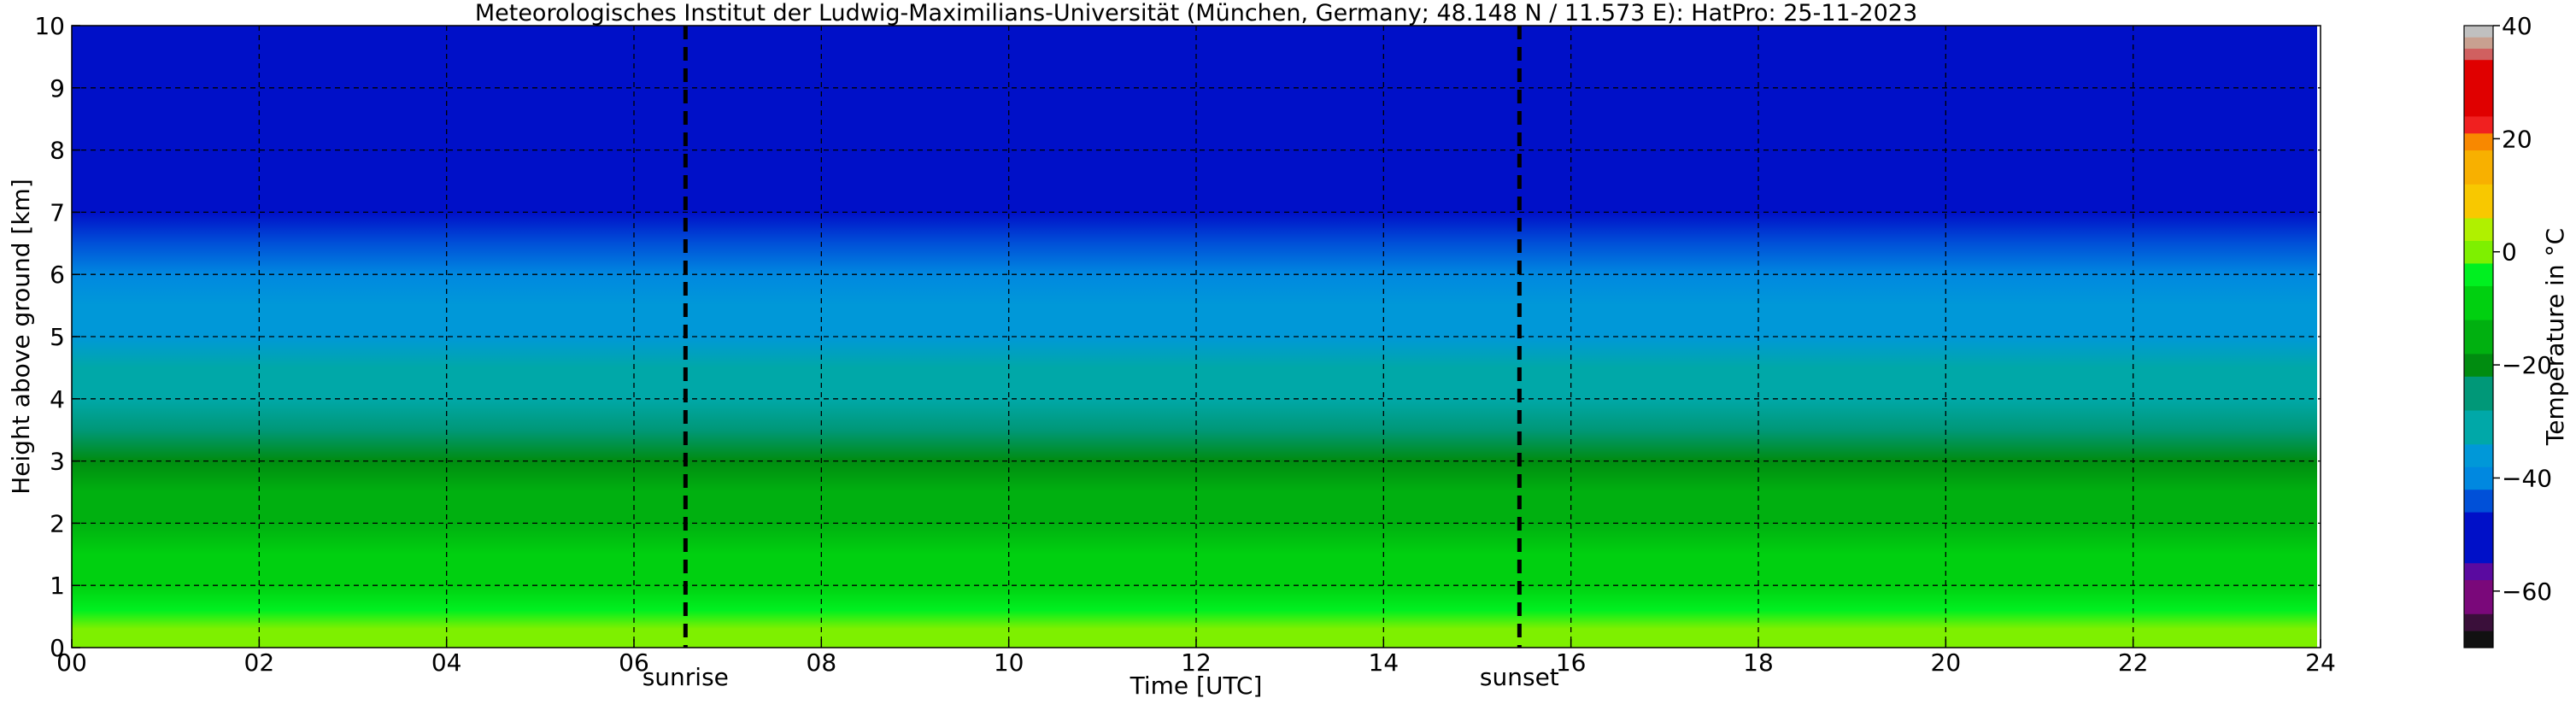 The width and height of the screenshot is (2576, 704). What do you see at coordinates (1384, 662) in the screenshot?
I see `x-tick-label: 14` at bounding box center [1384, 662].